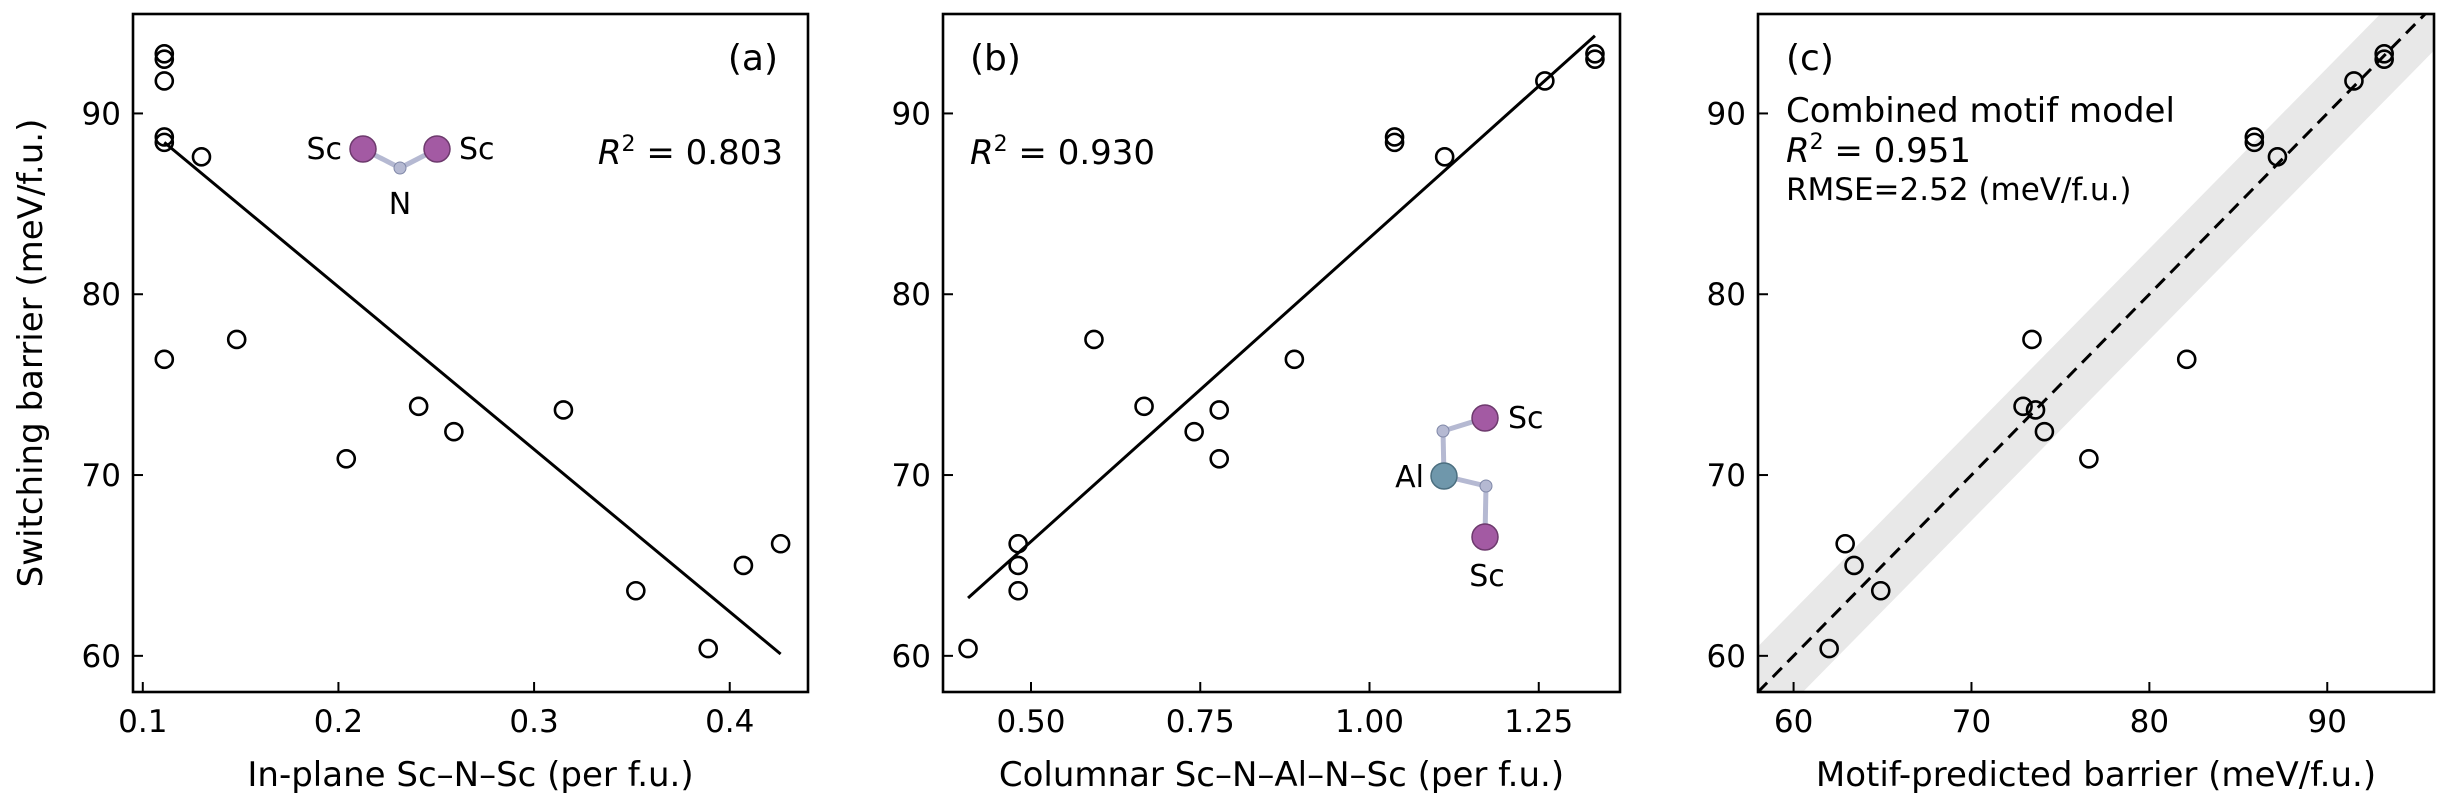 Image resolution: width=2450 pixels, height=800 pixels. Describe the element at coordinates (142, 722) in the screenshot. I see `x-tick-label: 0.1` at that location.